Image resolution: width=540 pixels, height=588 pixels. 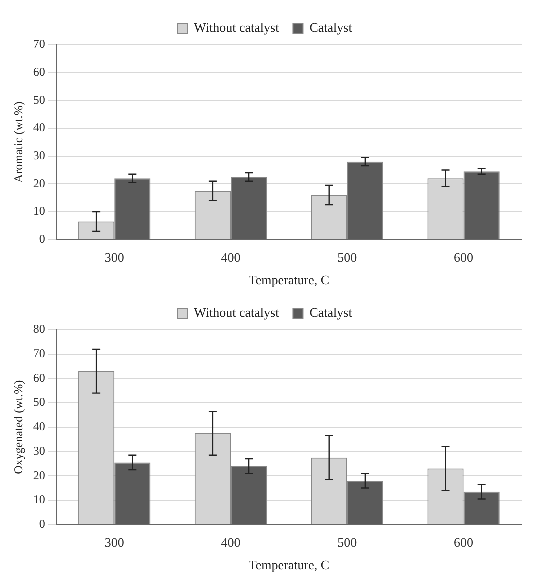 I want to click on y-tick-label: 80, so click(x=39, y=329).